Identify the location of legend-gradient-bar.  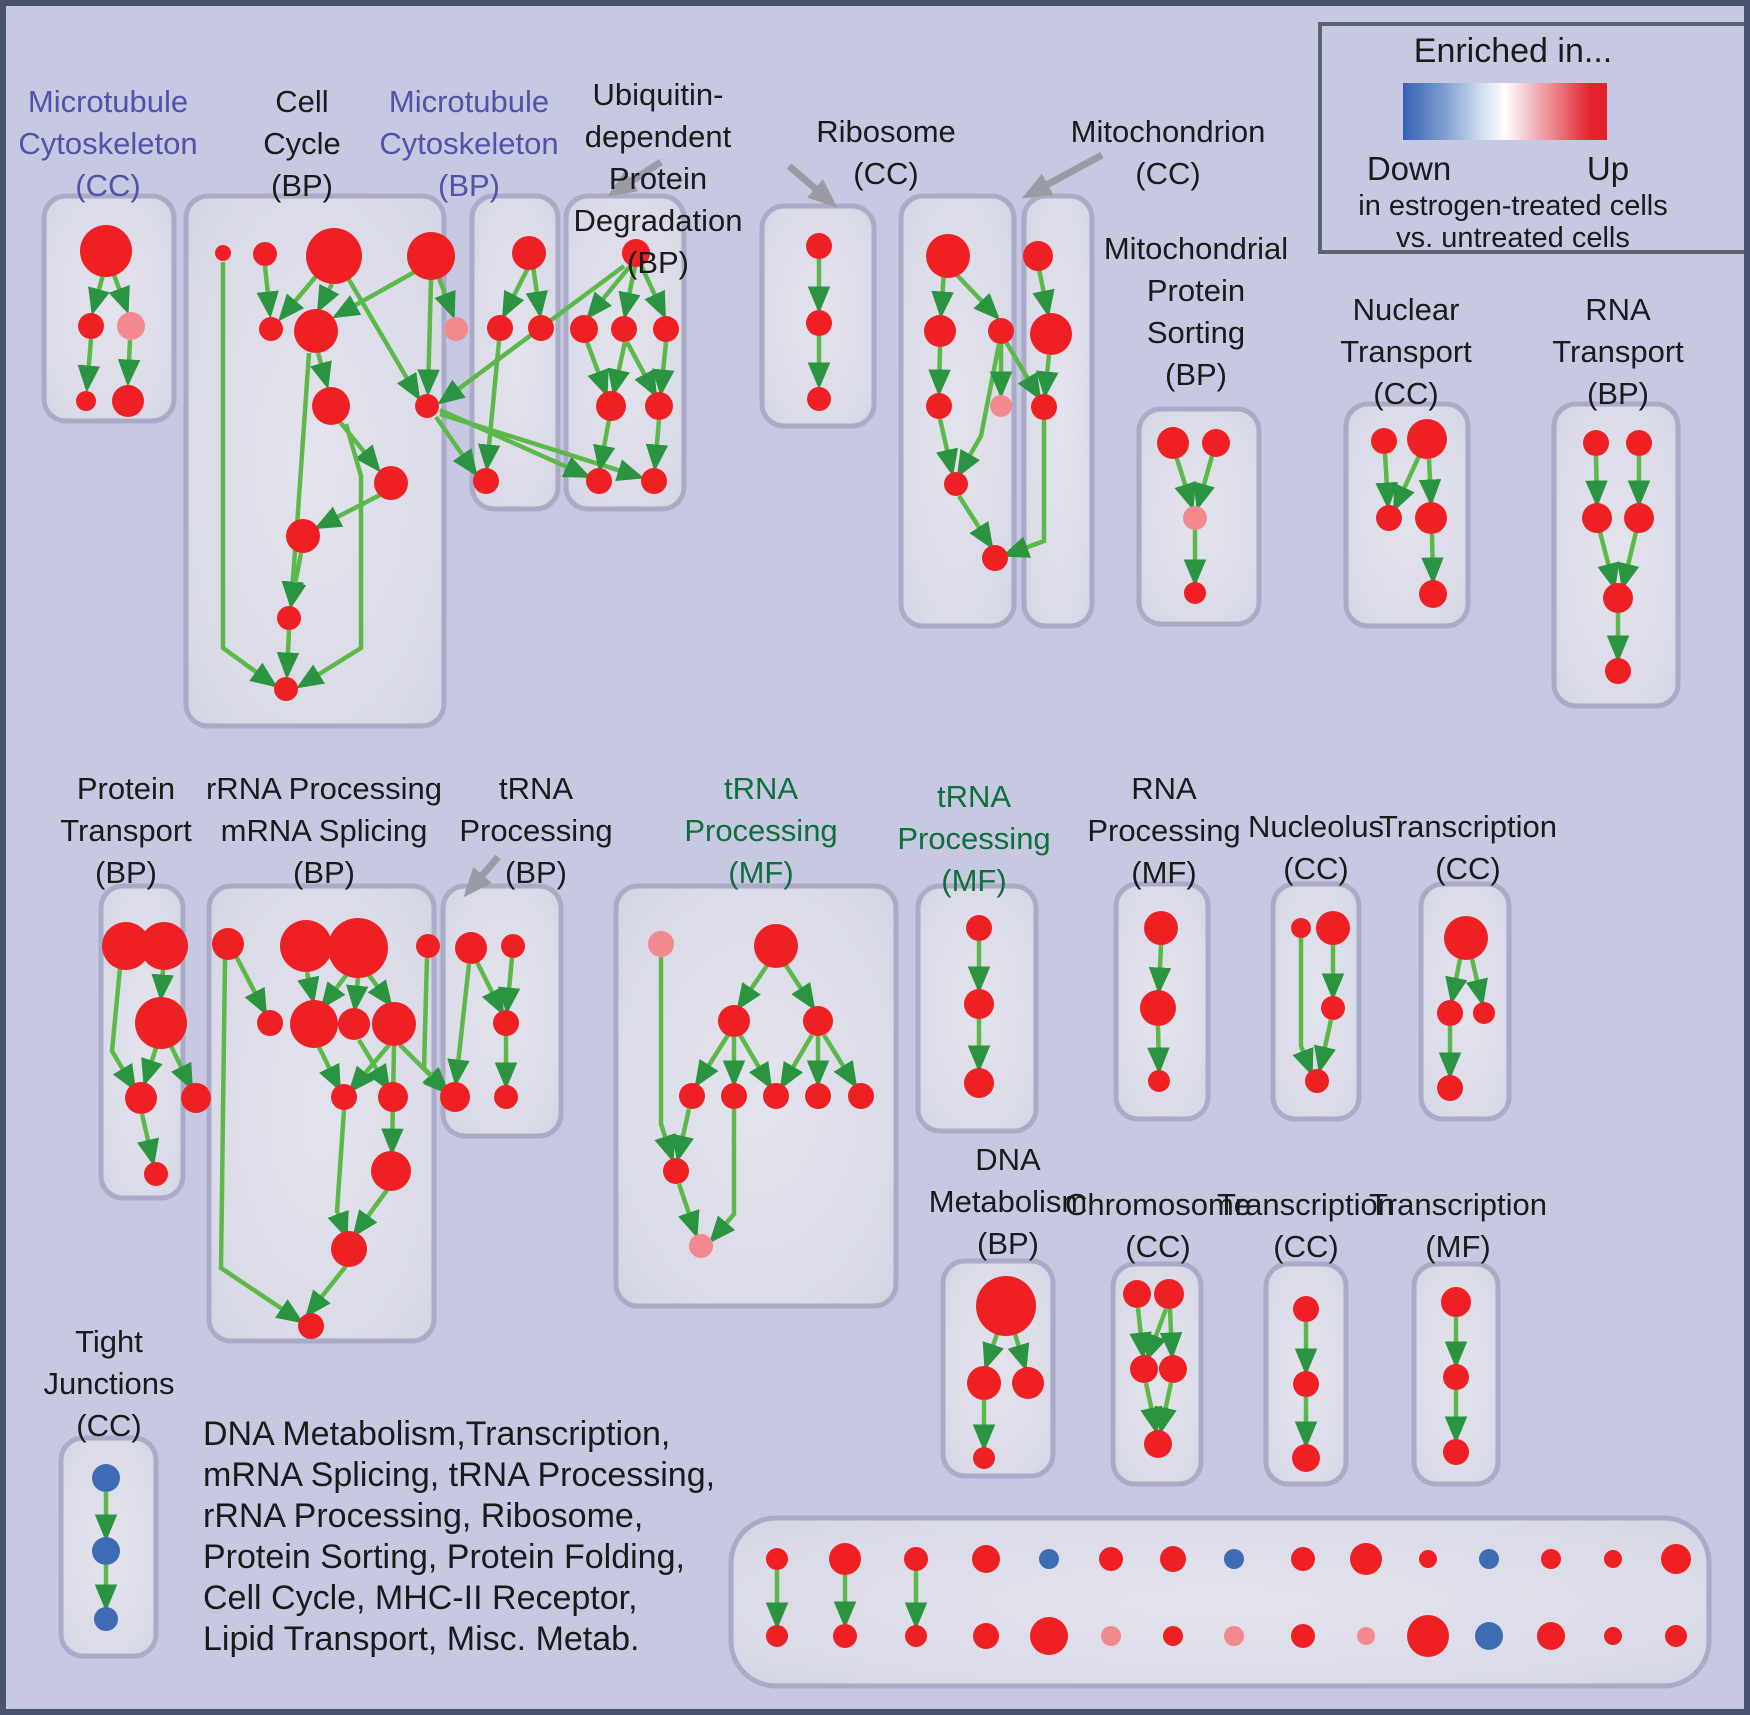
(1505, 111).